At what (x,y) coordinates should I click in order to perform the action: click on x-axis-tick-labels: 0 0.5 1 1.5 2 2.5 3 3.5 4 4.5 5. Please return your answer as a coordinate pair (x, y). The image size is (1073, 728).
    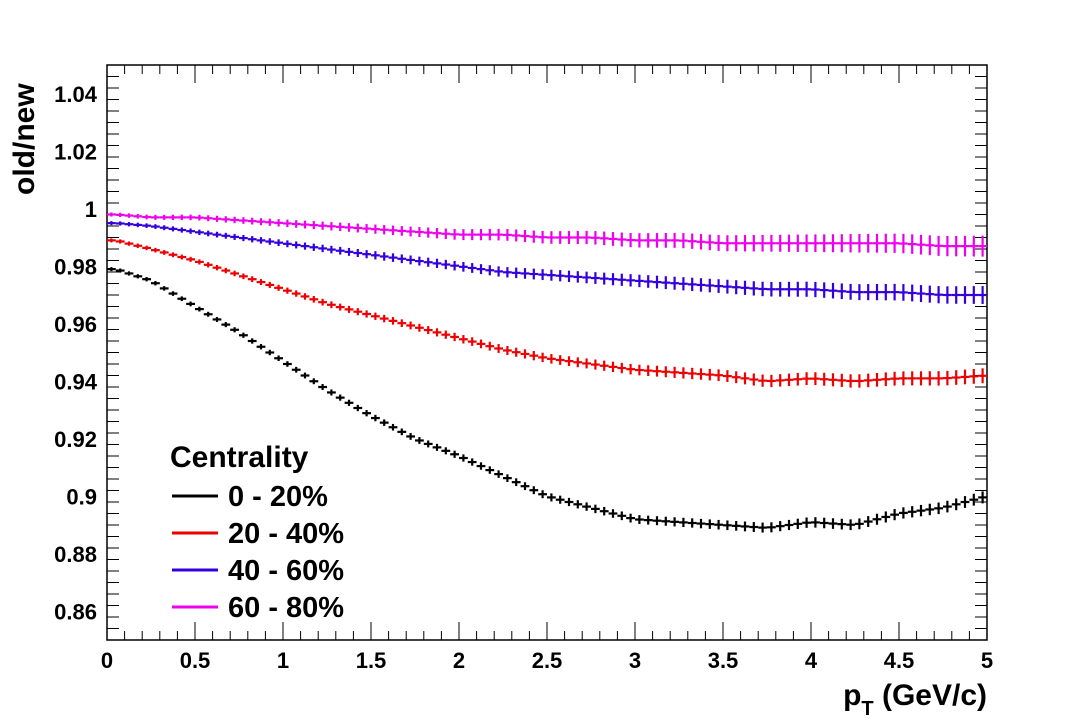
    Looking at the image, I should click on (547, 660).